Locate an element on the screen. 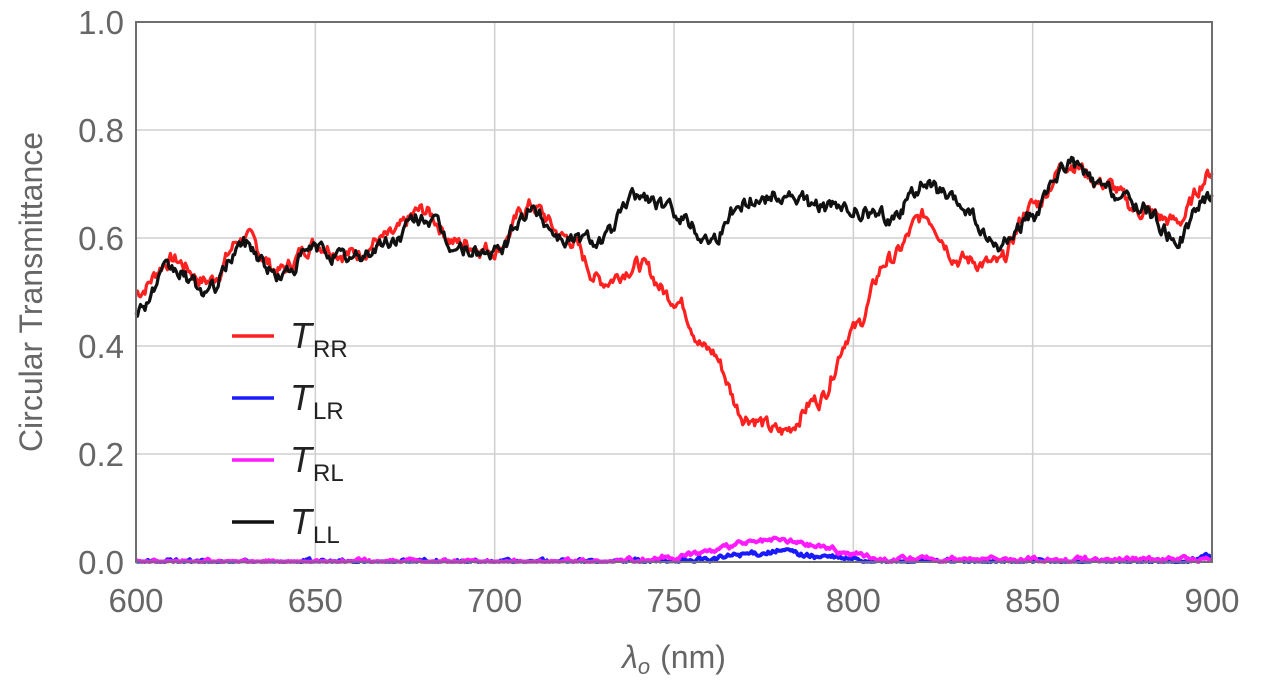 This screenshot has width=1268, height=685. y-axis-label: Circular Transmittance is located at coordinates (31, 292).